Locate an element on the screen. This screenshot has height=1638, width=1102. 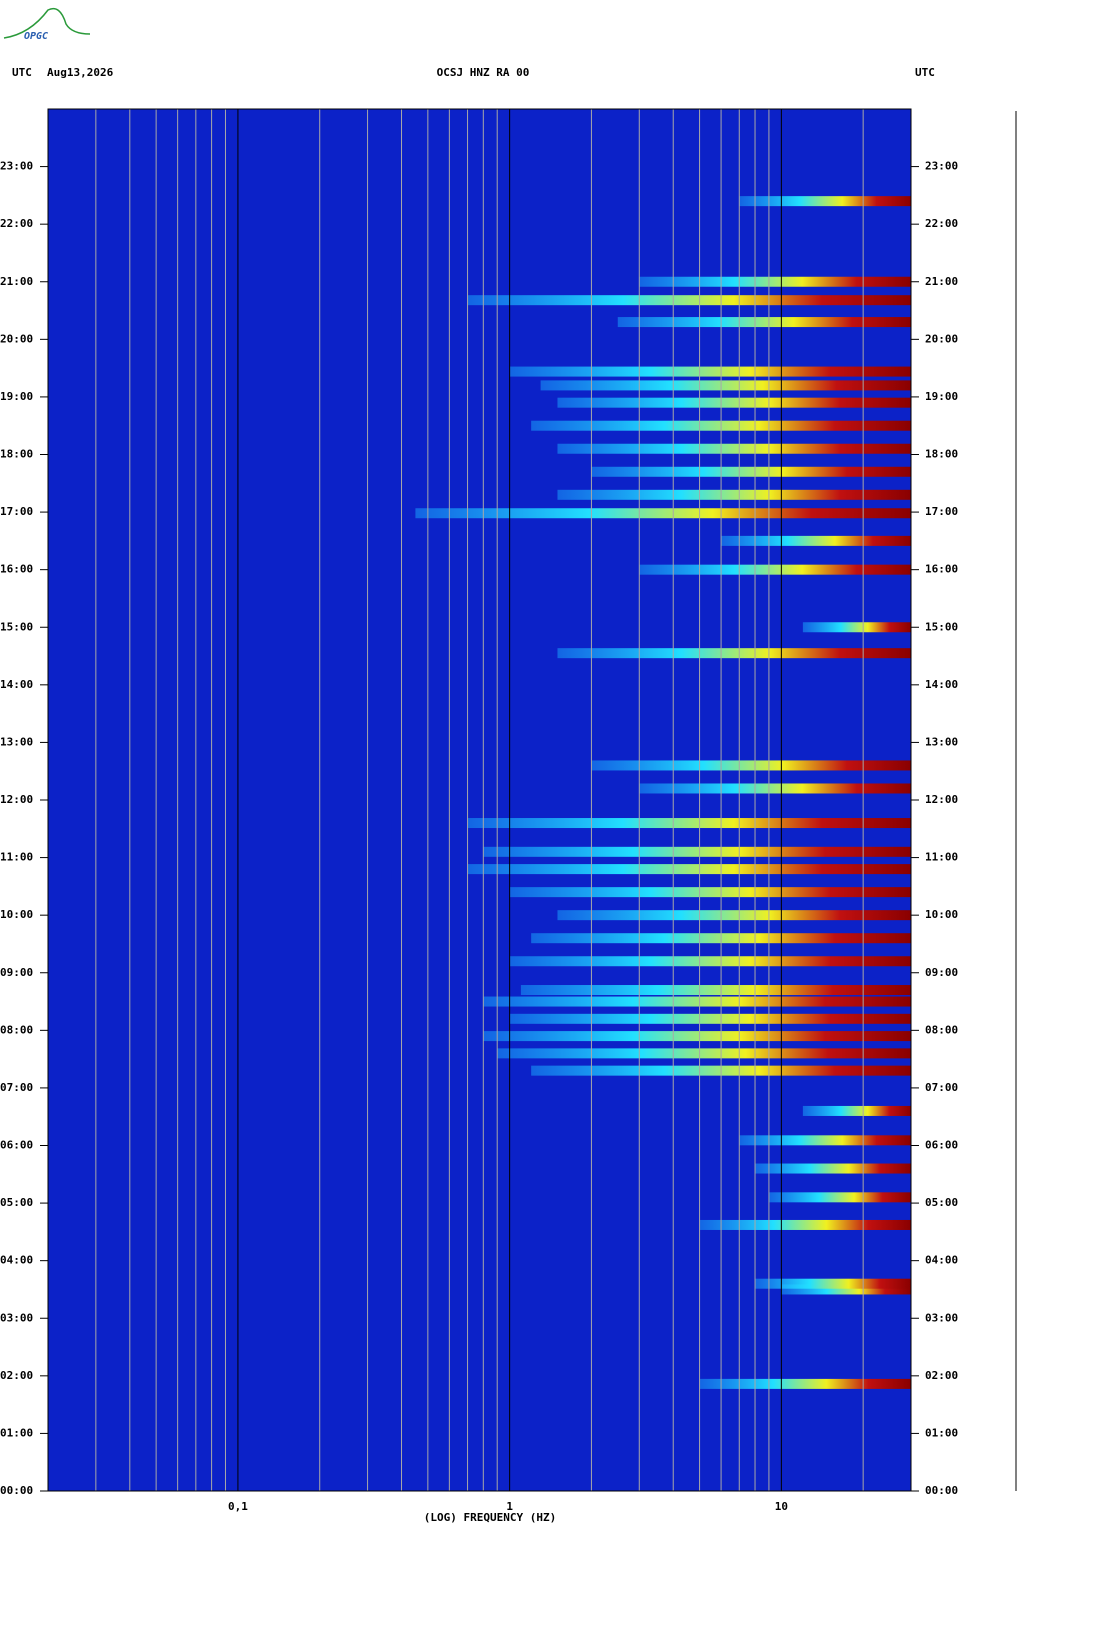
y-tick-label-right: 02:00 is located at coordinates (941, 1375).